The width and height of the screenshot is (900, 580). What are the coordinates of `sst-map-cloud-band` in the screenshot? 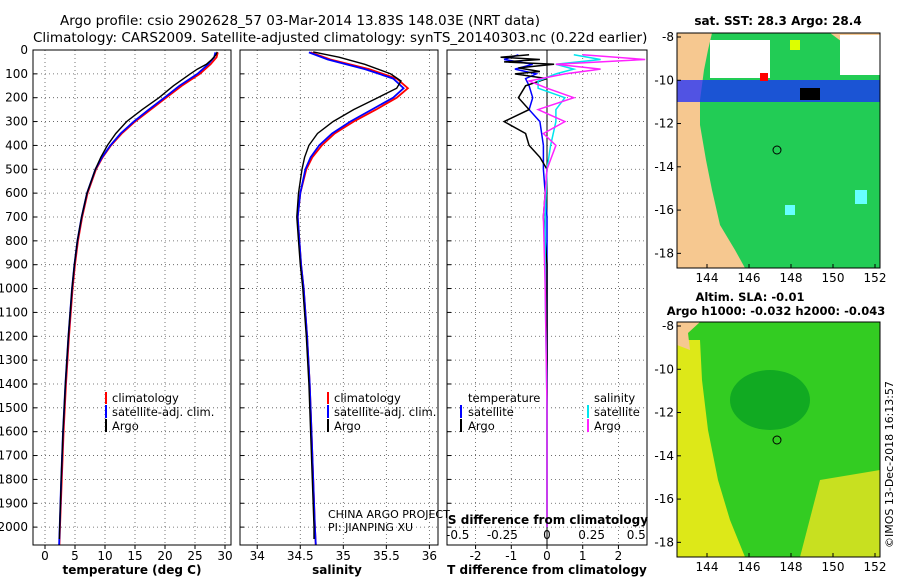 It's located at (778, 91).